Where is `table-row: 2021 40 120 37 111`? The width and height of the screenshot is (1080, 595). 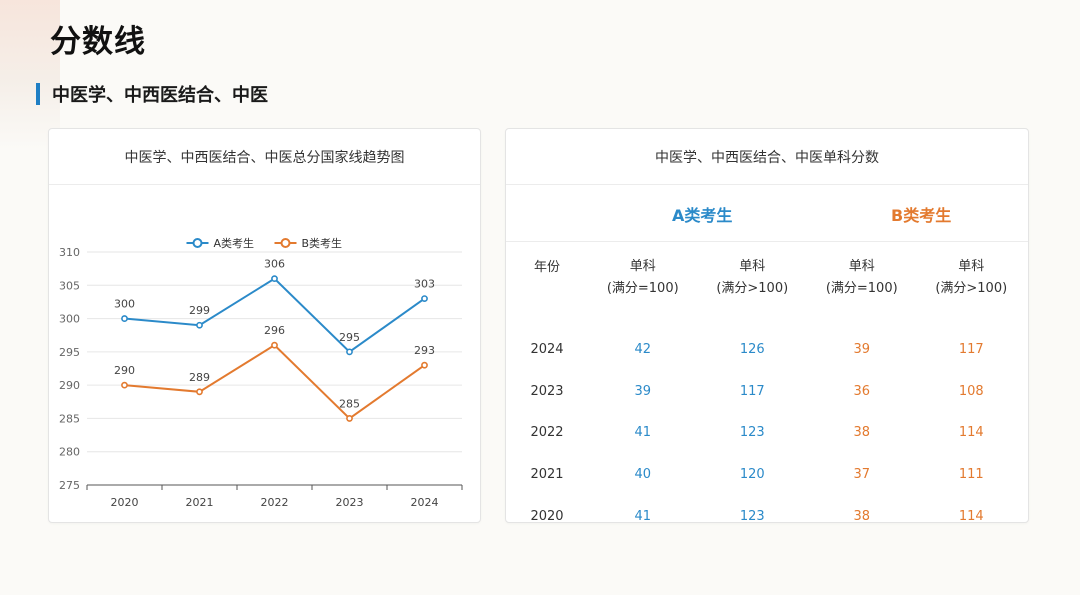 table-row: 2021 40 120 37 111 is located at coordinates (766, 475).